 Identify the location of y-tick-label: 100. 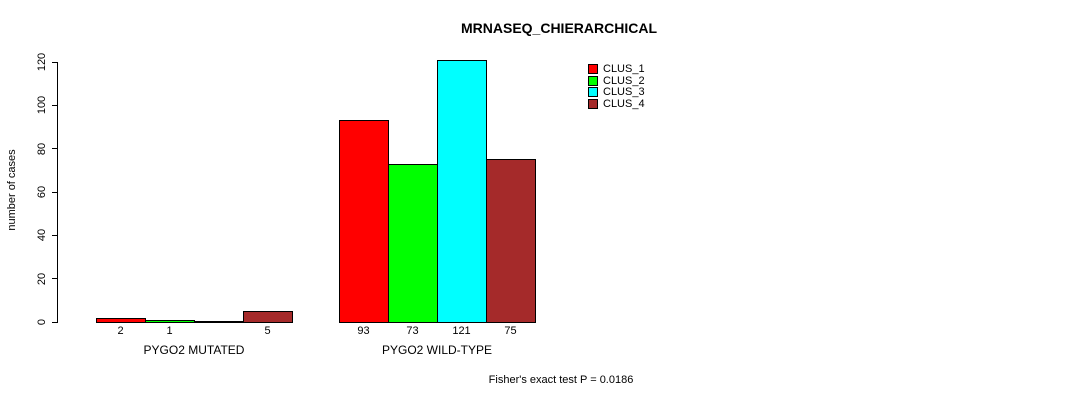
(42, 105).